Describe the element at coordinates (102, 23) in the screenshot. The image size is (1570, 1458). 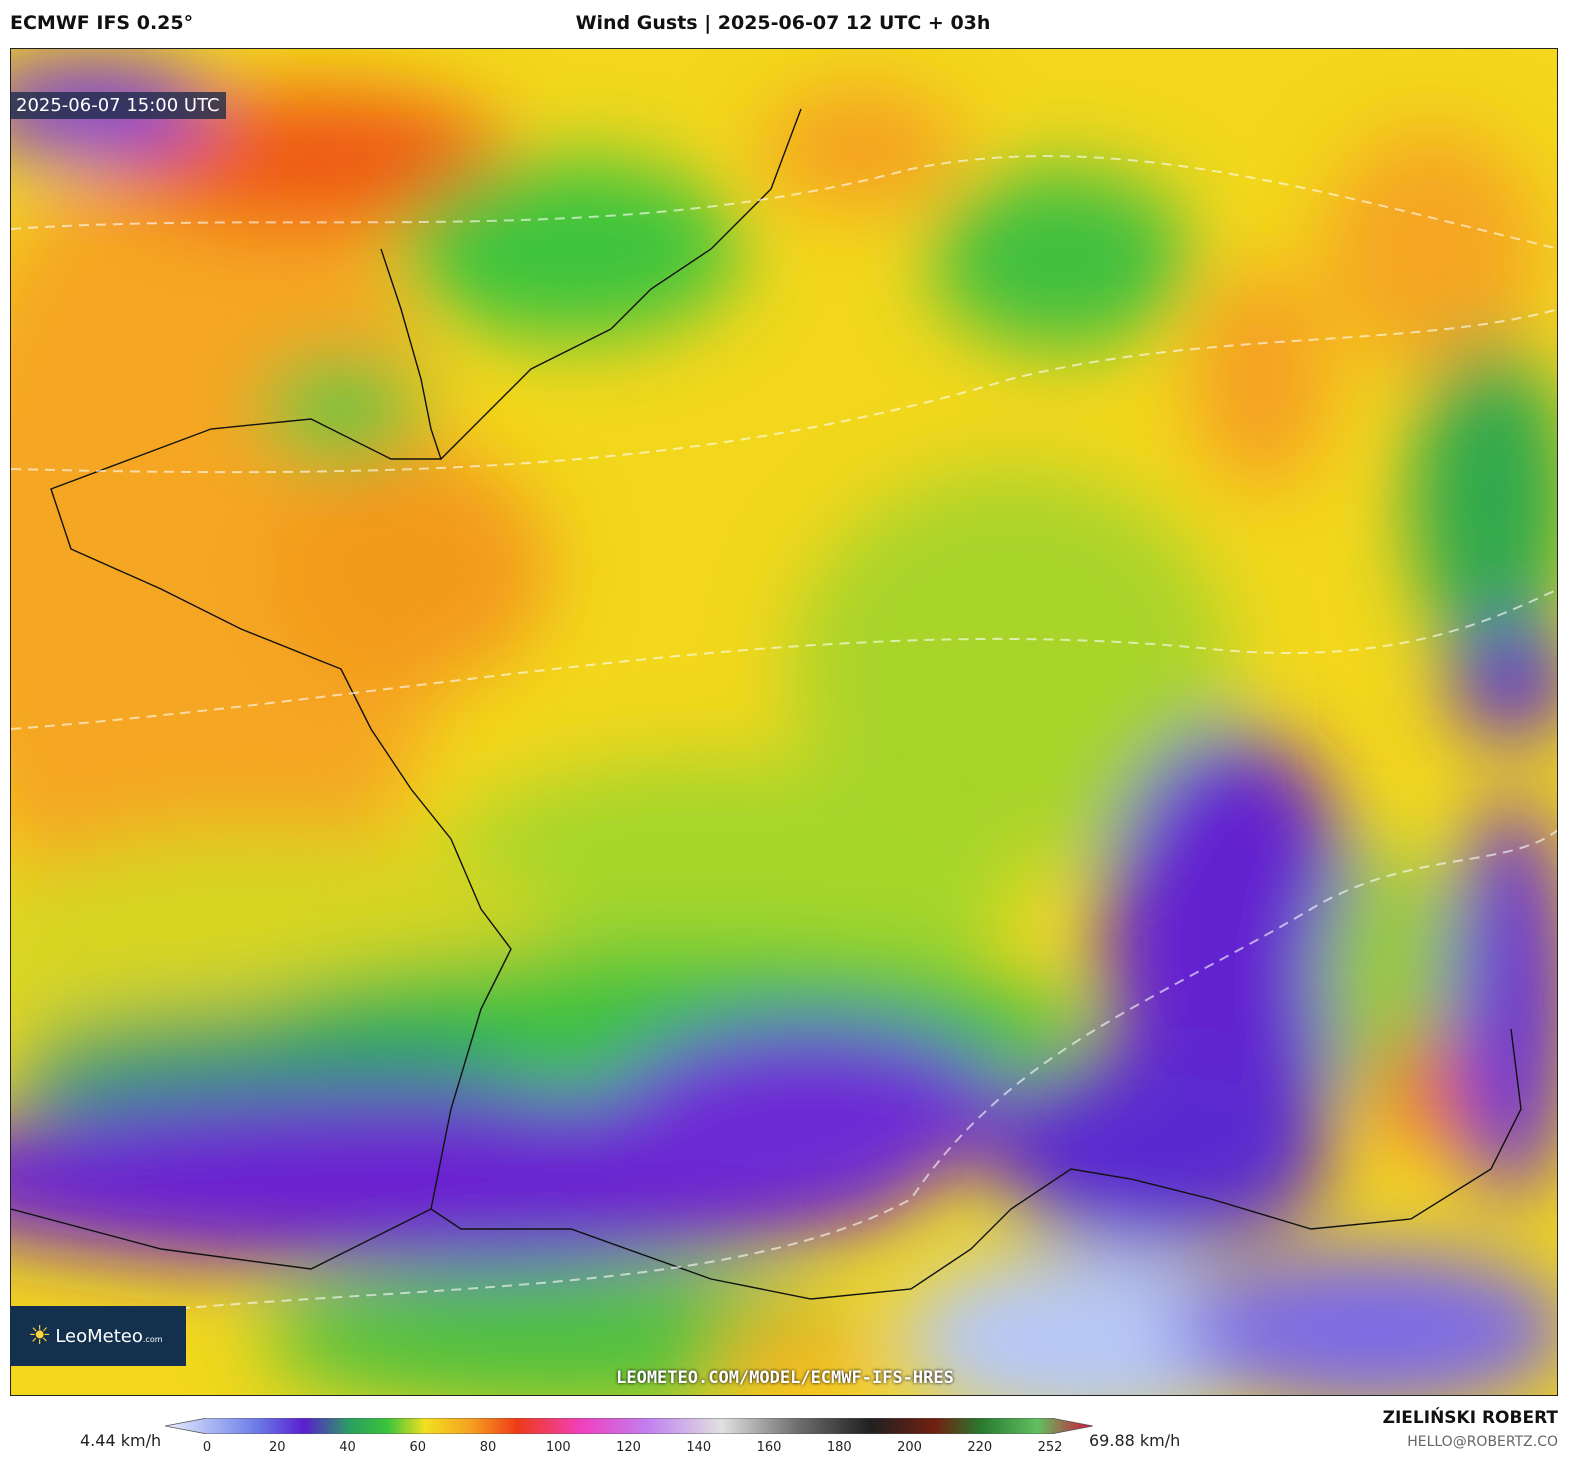
I see `model-name: ECMWF IFS 0.25°` at that location.